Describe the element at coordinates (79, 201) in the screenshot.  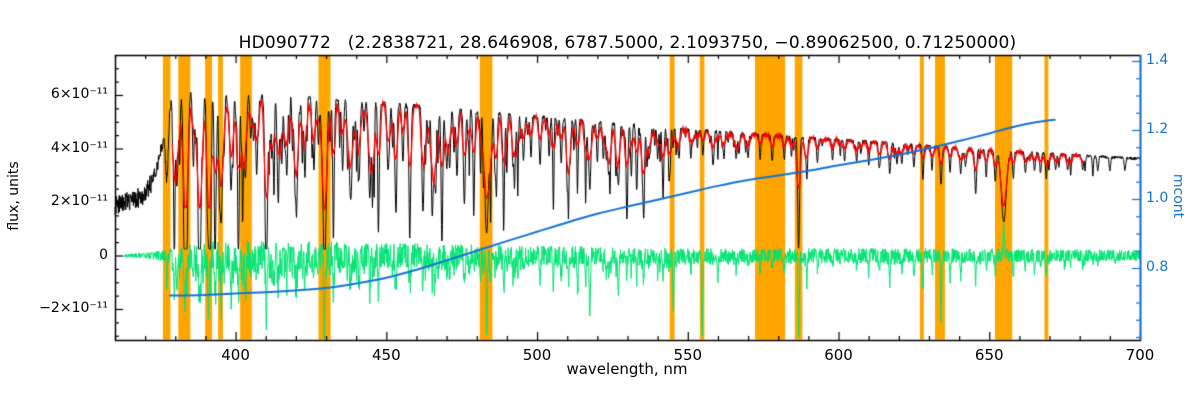
I see `y-left-tick-label: 2×10⁻¹¹` at that location.